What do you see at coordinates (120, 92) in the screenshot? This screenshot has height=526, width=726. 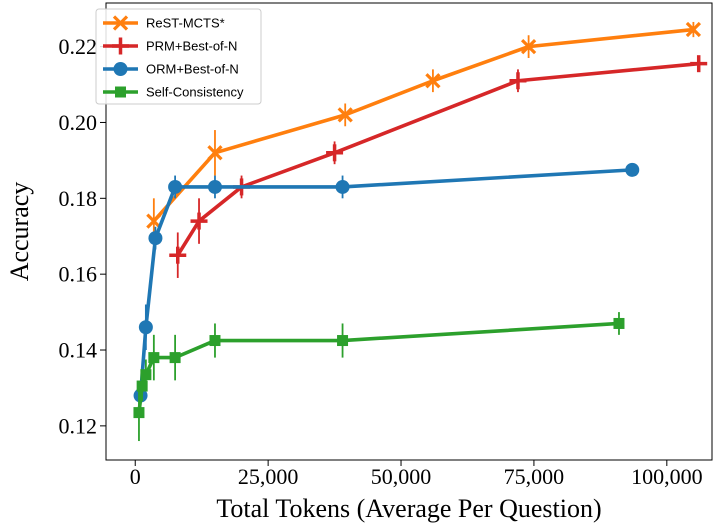 I see `legend-marker-self-consistency` at bounding box center [120, 92].